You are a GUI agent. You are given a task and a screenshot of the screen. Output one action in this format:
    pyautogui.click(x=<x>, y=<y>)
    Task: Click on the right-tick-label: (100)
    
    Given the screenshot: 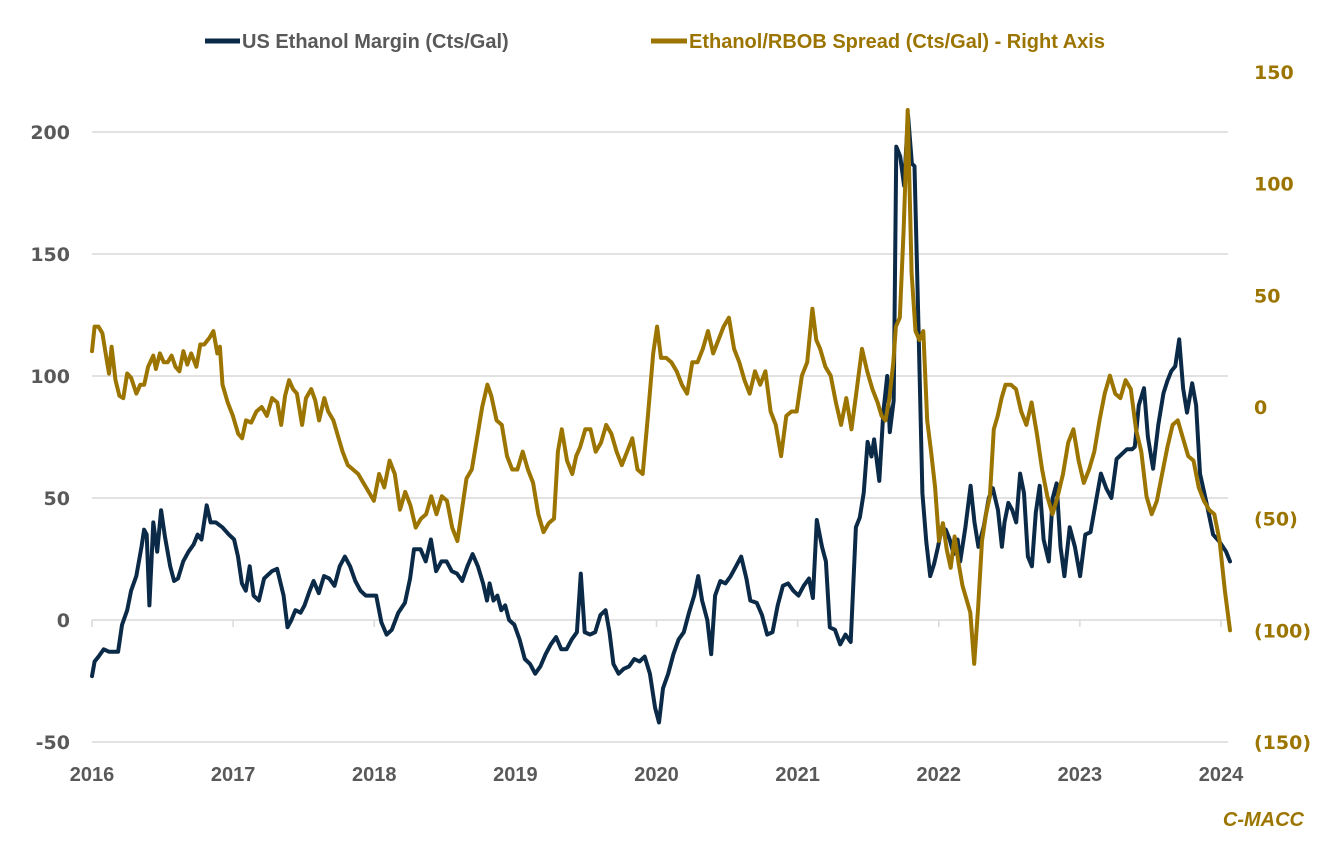 What is the action you would take?
    pyautogui.click(x=1282, y=631)
    